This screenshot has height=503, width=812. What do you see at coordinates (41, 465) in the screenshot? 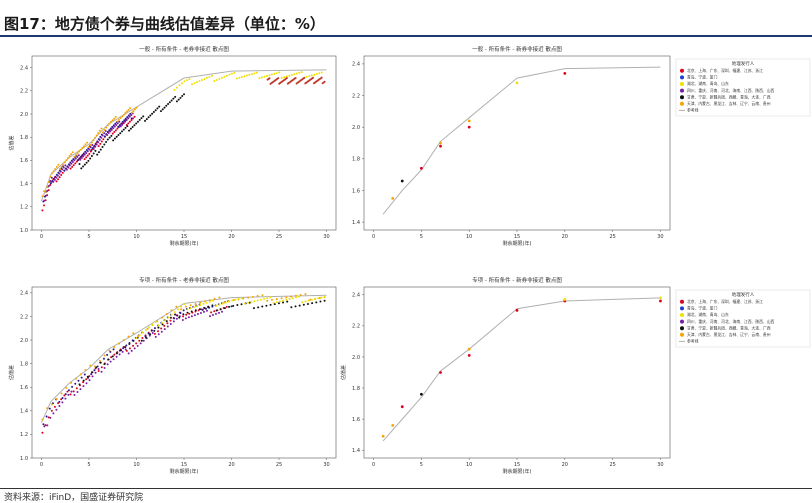
I see `x-tick-label: 0` at bounding box center [41, 465].